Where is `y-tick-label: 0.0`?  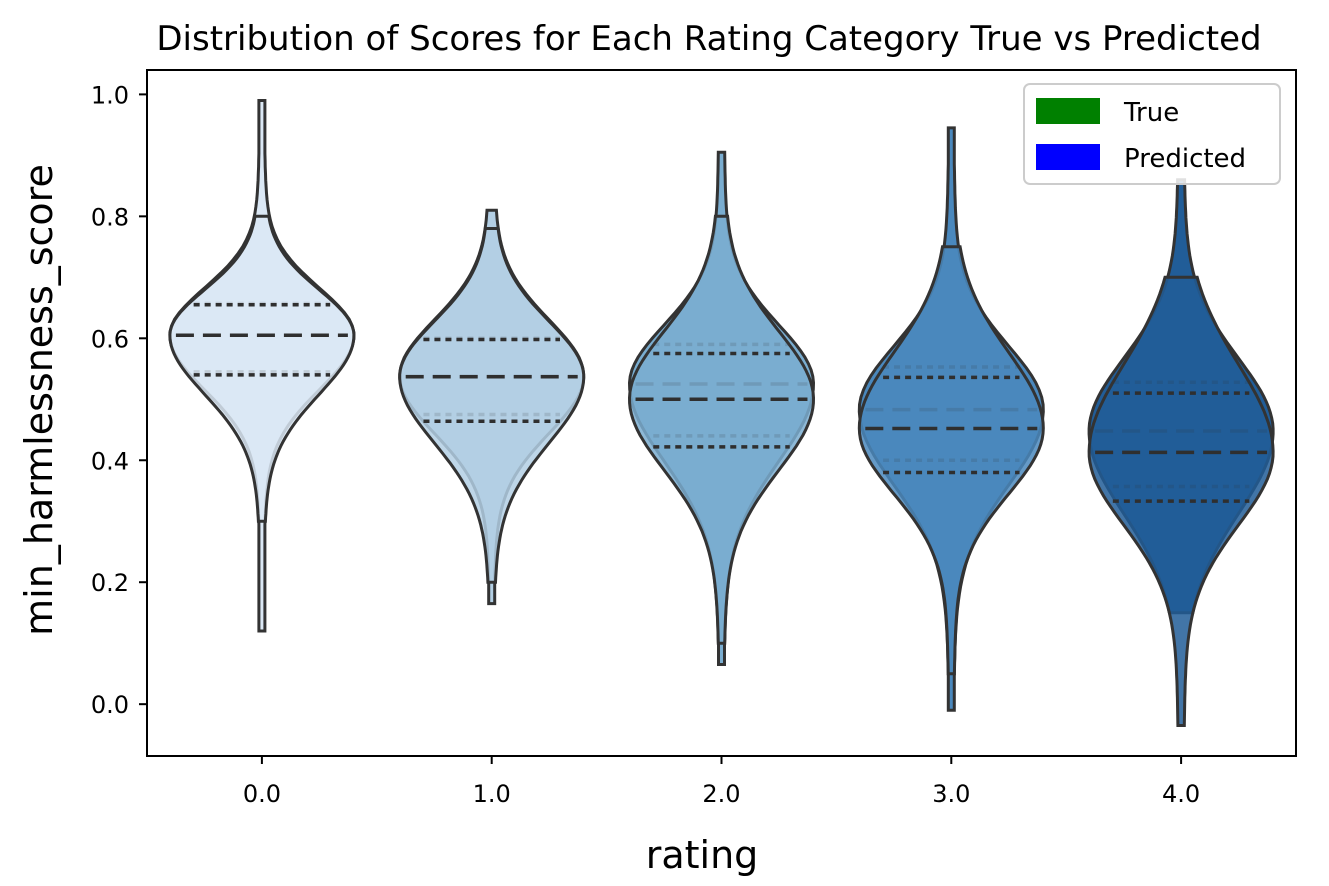
y-tick-label: 0.0 is located at coordinates (110, 705).